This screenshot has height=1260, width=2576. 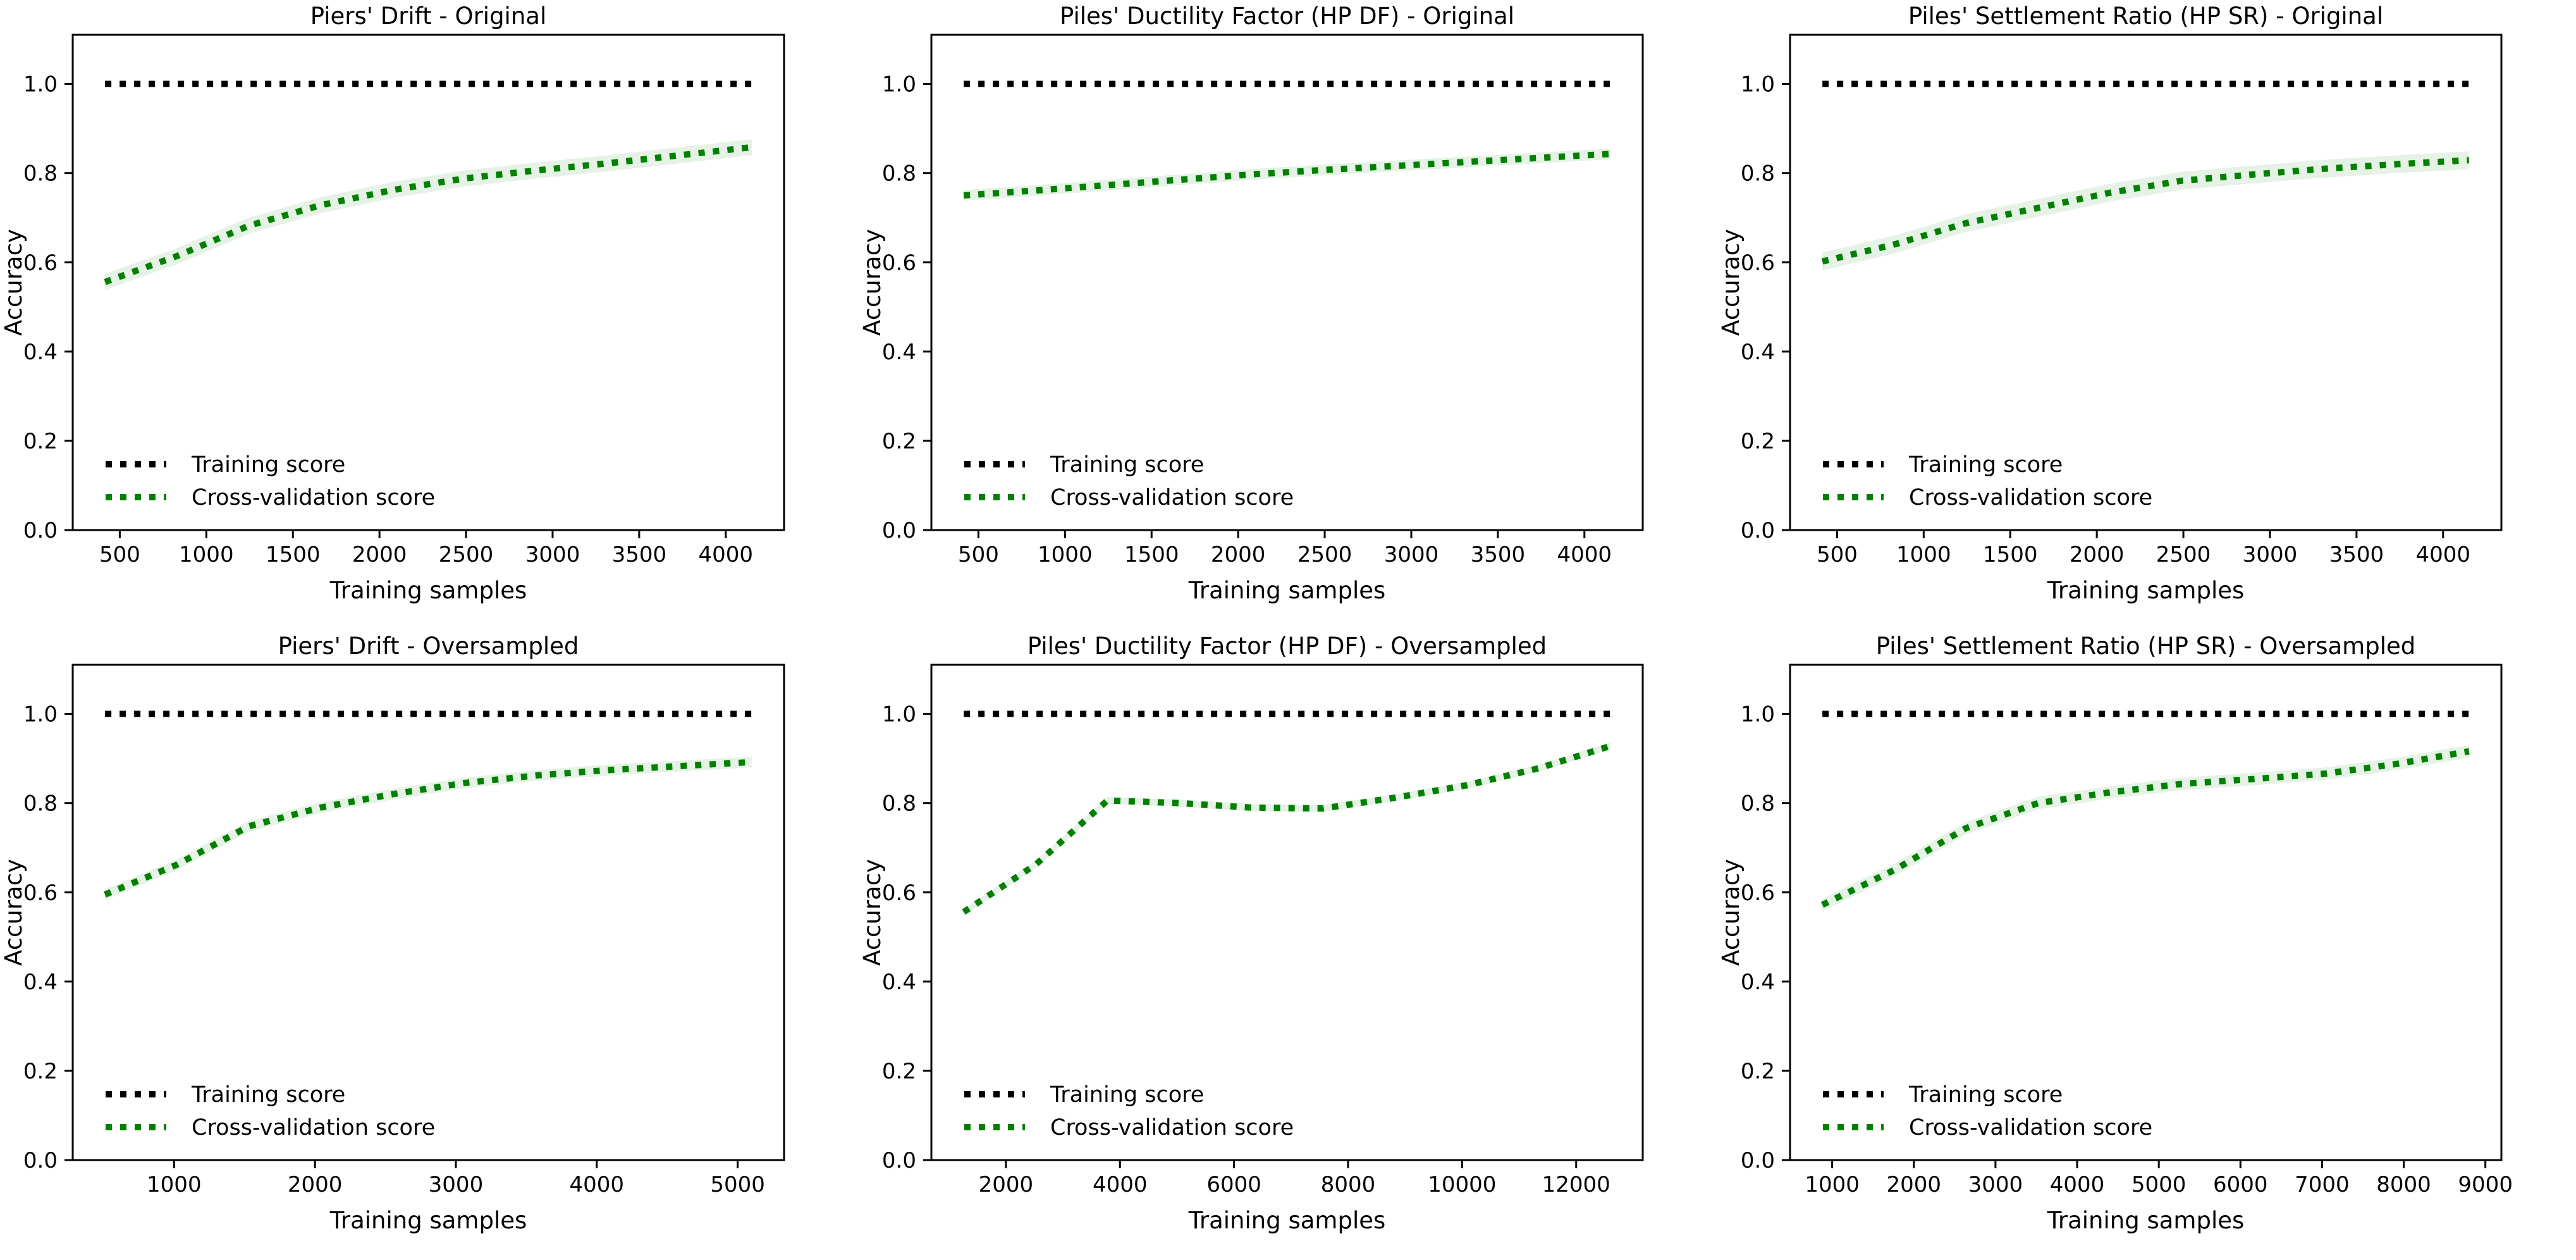 What do you see at coordinates (428, 16) in the screenshot?
I see `chart-title: Piers' Drift - Original` at bounding box center [428, 16].